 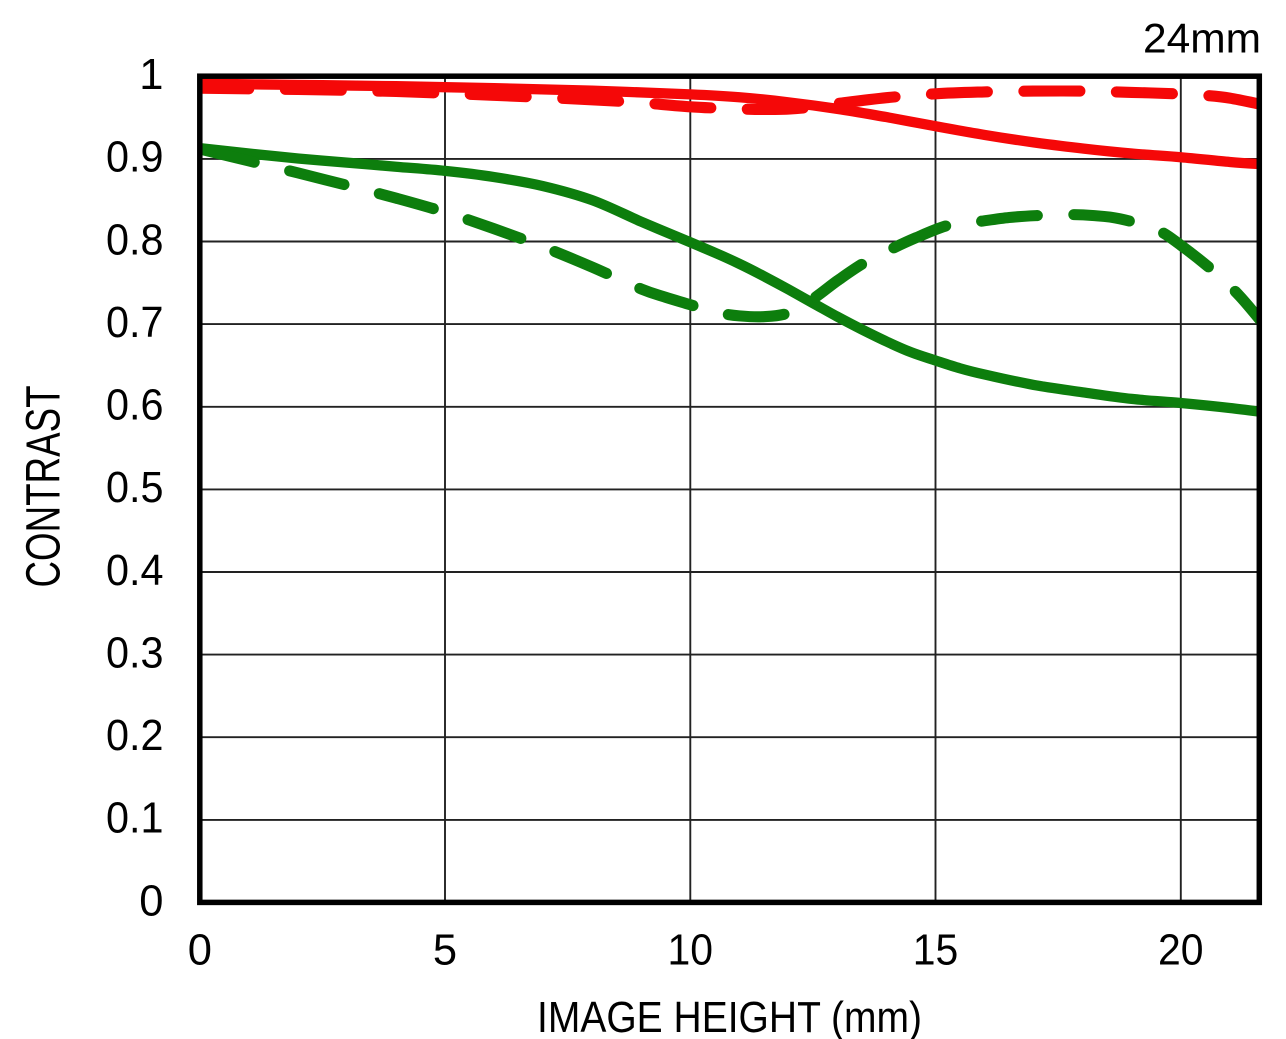 What do you see at coordinates (1181, 951) in the screenshot?
I see `svg-text: 20` at bounding box center [1181, 951].